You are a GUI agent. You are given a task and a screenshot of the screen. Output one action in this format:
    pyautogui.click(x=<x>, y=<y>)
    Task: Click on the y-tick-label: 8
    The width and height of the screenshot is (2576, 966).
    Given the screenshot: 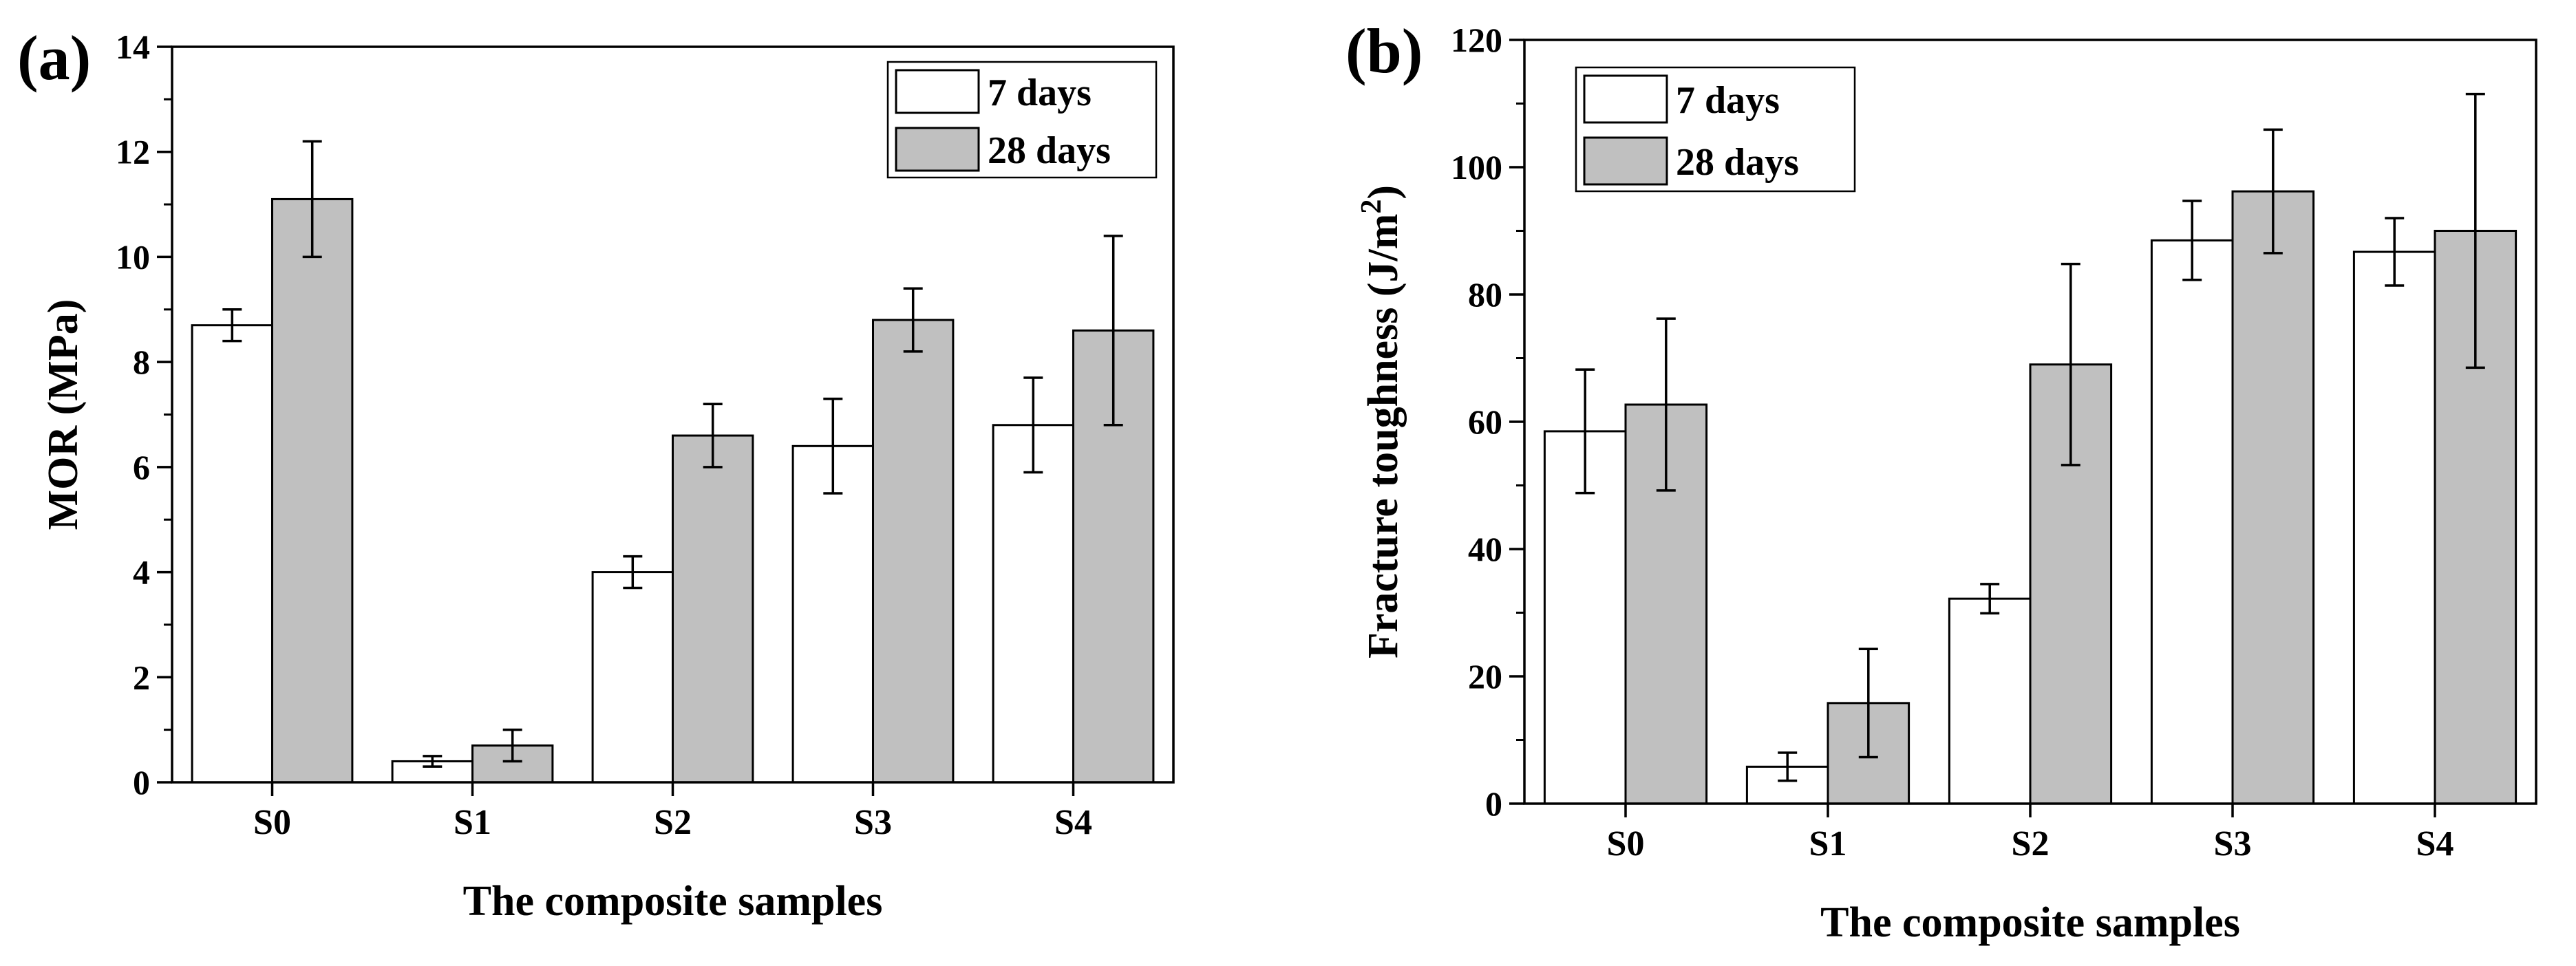 What is the action you would take?
    pyautogui.click(x=141, y=362)
    